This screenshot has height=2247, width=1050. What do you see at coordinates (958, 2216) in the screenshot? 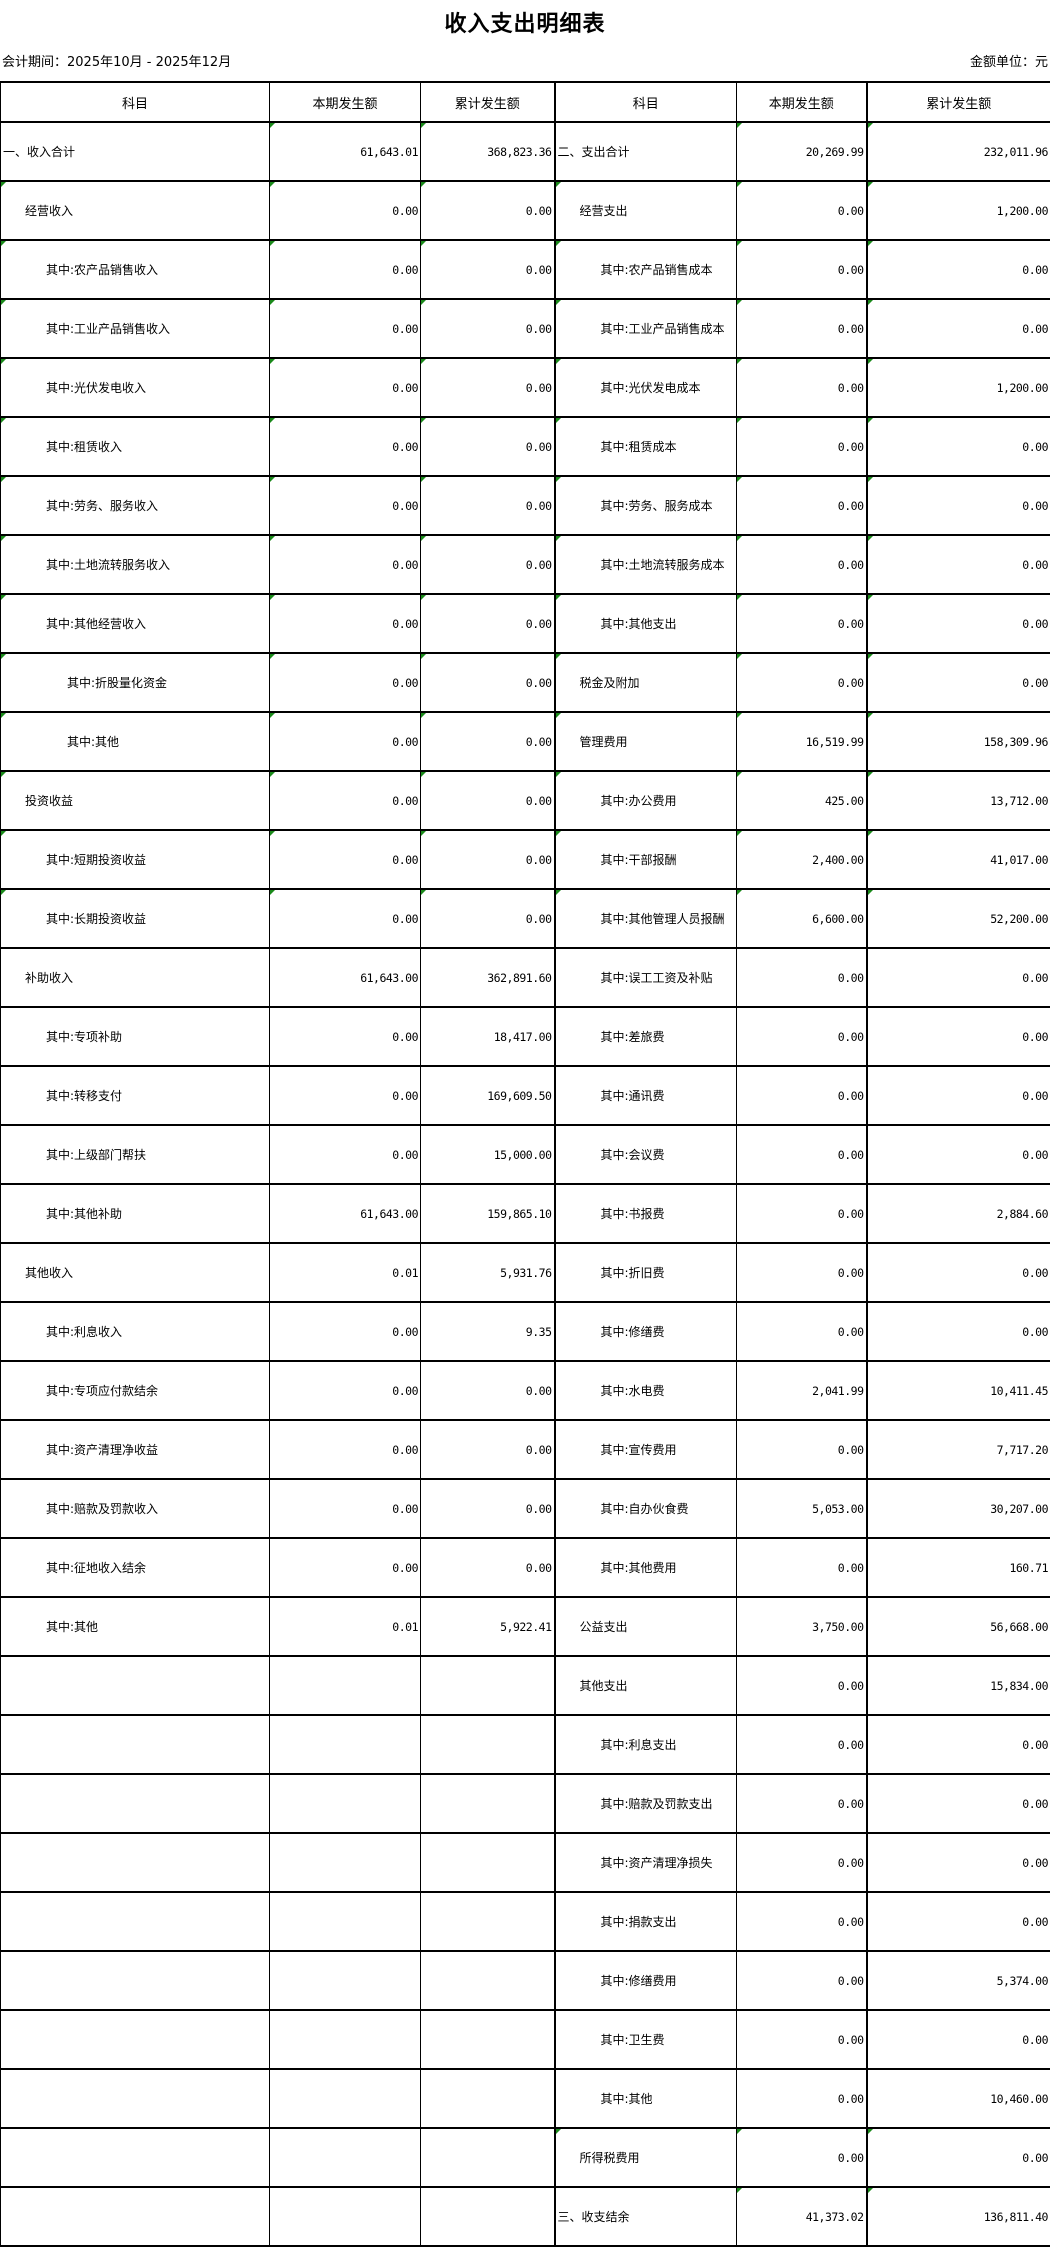
I see `right-cumulative-amount-cell: 136,811.40` at bounding box center [958, 2216].